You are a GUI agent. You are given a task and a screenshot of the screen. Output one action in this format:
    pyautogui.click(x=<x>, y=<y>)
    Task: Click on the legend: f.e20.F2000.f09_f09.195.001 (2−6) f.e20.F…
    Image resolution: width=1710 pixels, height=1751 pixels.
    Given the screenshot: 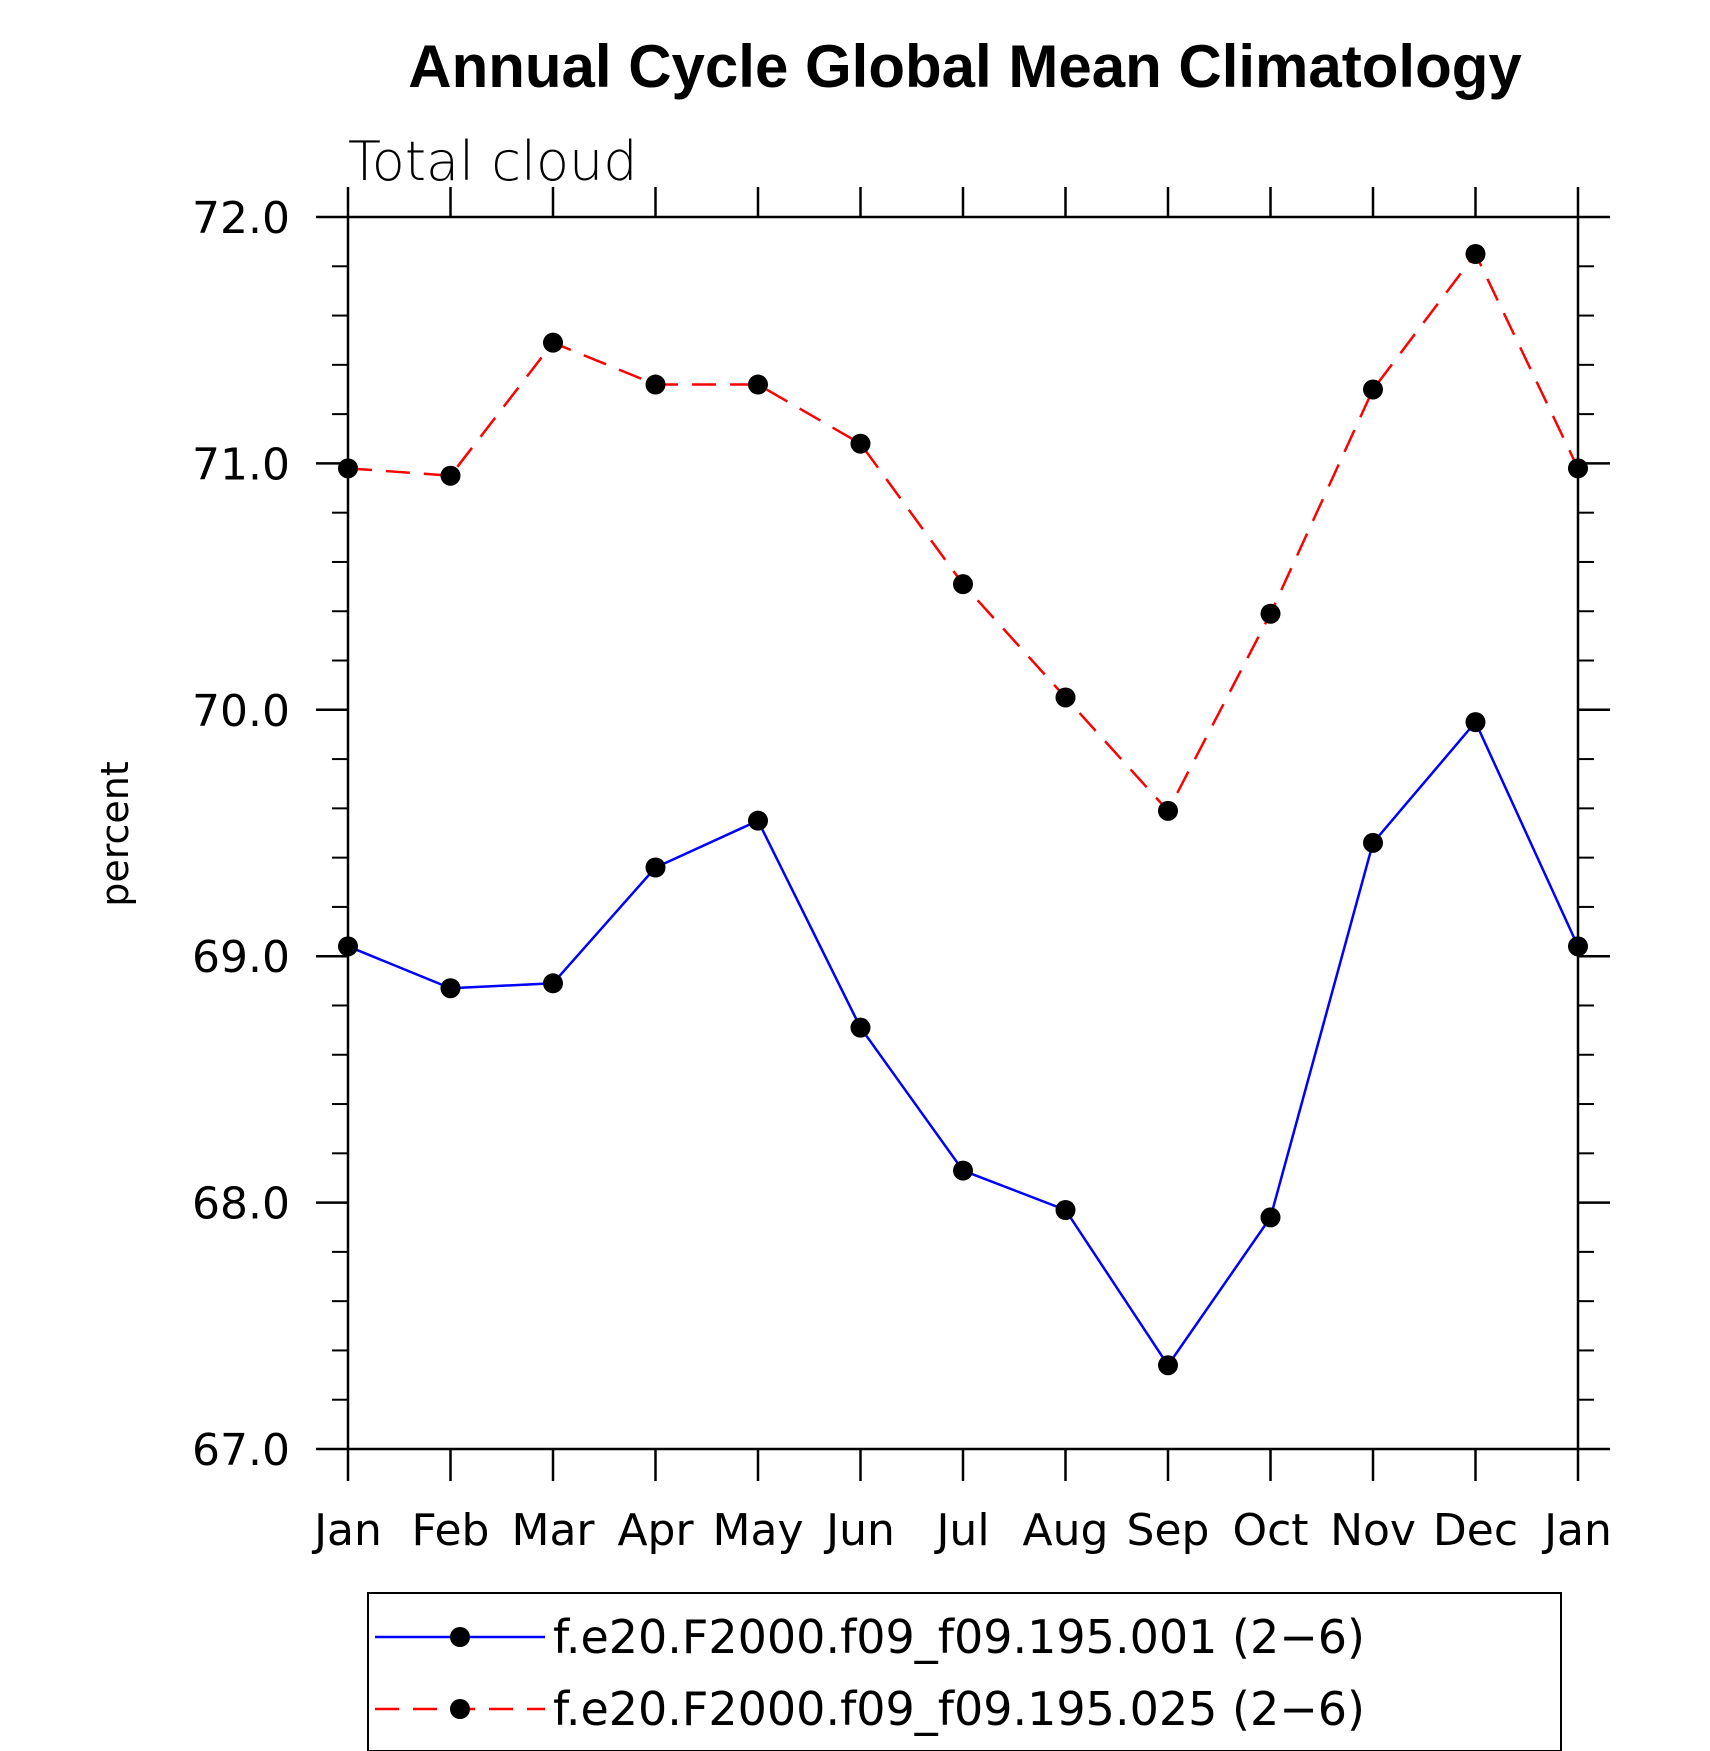 What is the action you would take?
    pyautogui.click(x=964, y=1671)
    